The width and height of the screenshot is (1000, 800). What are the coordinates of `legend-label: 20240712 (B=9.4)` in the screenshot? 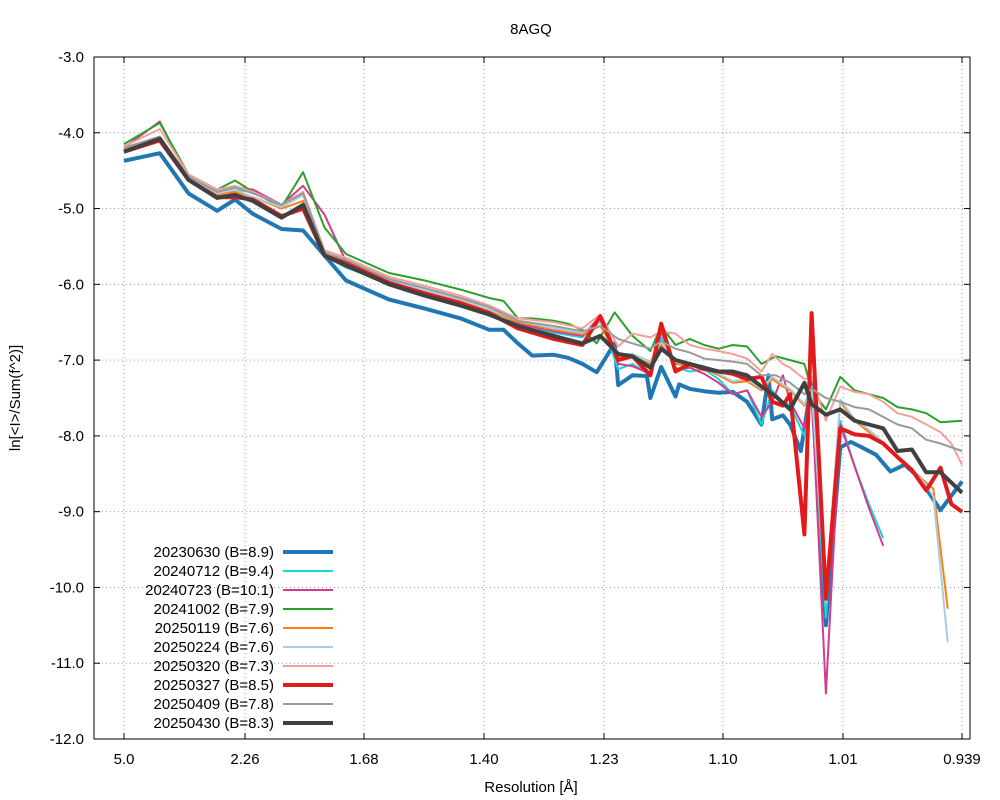 It's located at (213, 571).